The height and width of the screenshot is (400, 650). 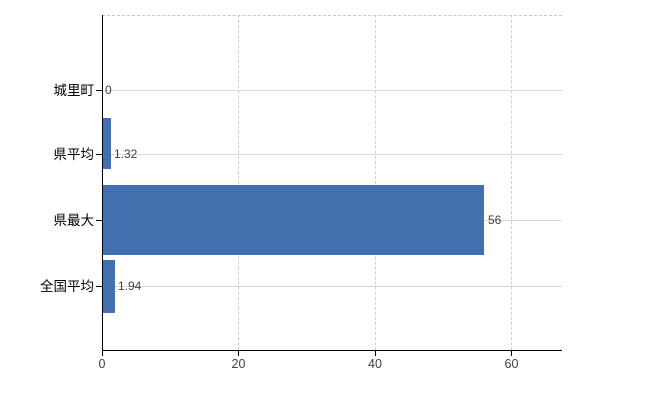 What do you see at coordinates (126, 154) in the screenshot?
I see `value-label-1: 1.32` at bounding box center [126, 154].